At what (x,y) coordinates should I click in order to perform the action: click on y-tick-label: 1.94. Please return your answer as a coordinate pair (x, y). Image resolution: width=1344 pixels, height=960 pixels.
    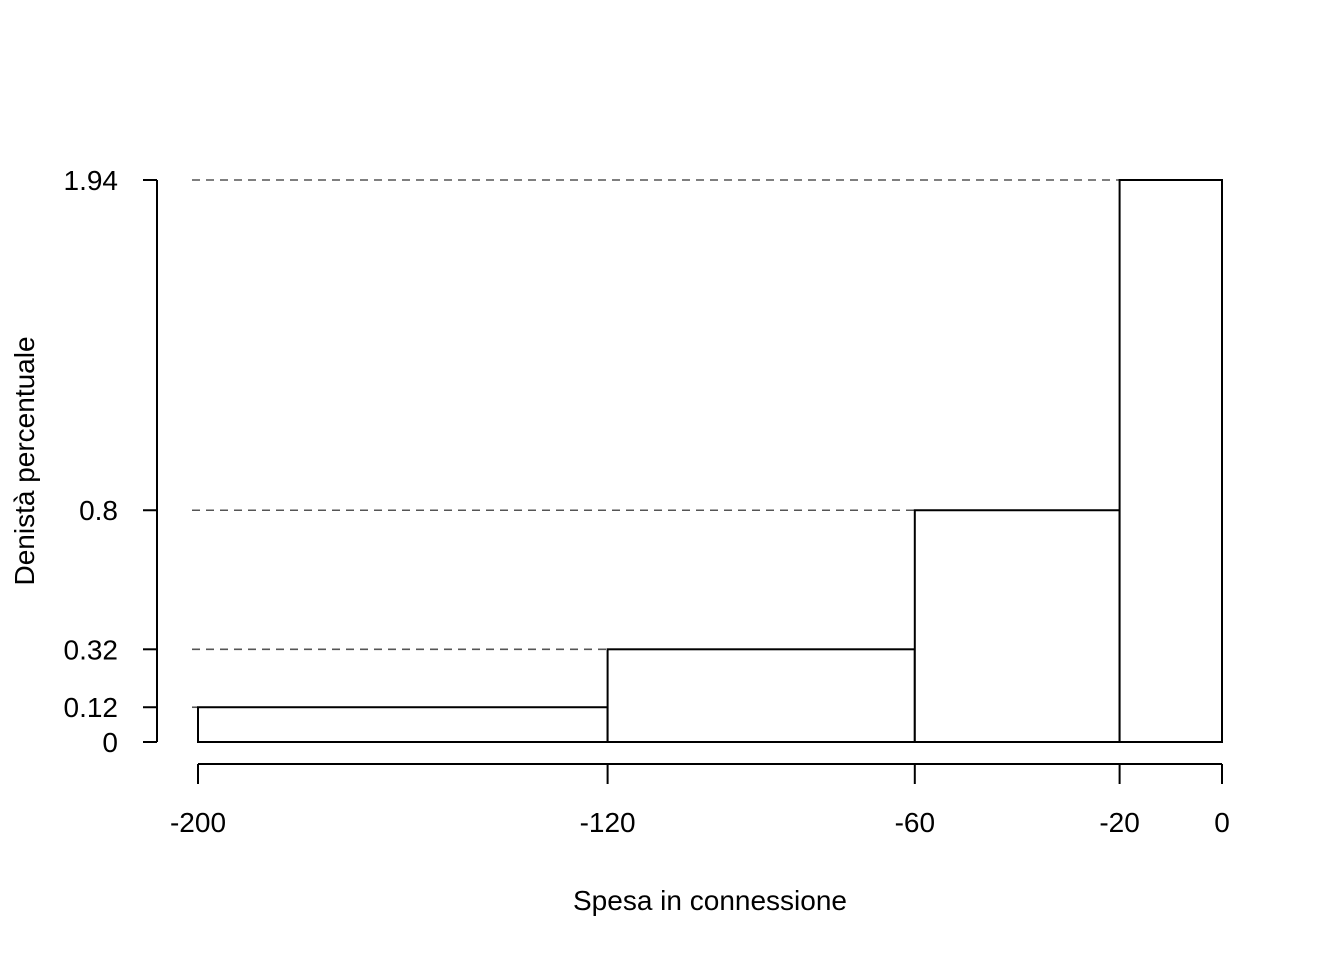
    Looking at the image, I should click on (91, 180).